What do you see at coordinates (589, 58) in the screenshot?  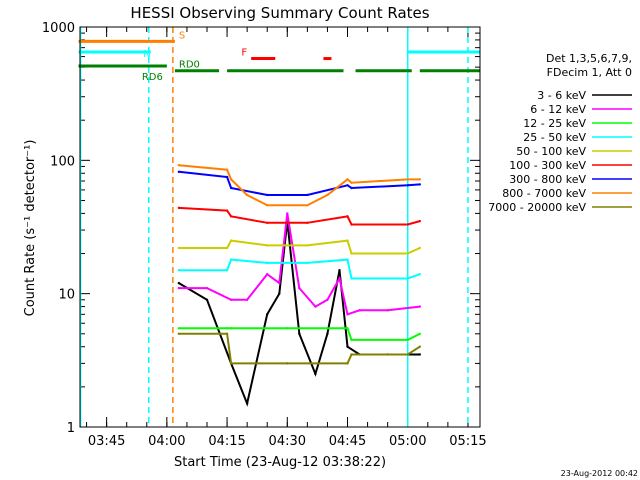 I see `legend-title-line-1: Det 1,3,5,6,7,9,` at bounding box center [589, 58].